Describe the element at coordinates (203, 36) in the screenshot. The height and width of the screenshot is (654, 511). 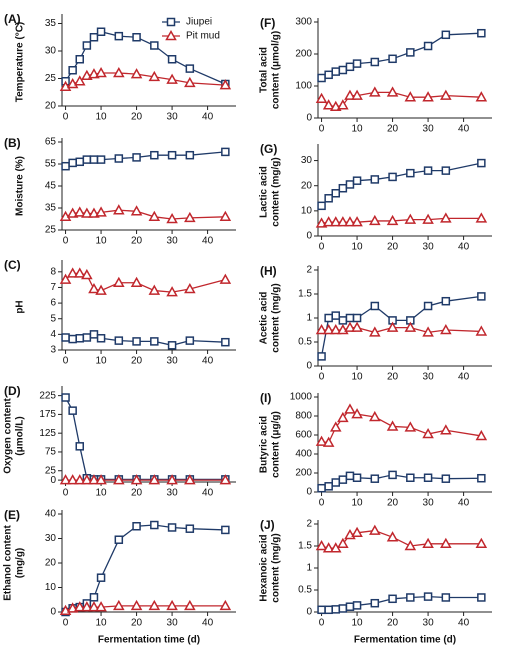
I see `legend-label: Pit mud` at that location.